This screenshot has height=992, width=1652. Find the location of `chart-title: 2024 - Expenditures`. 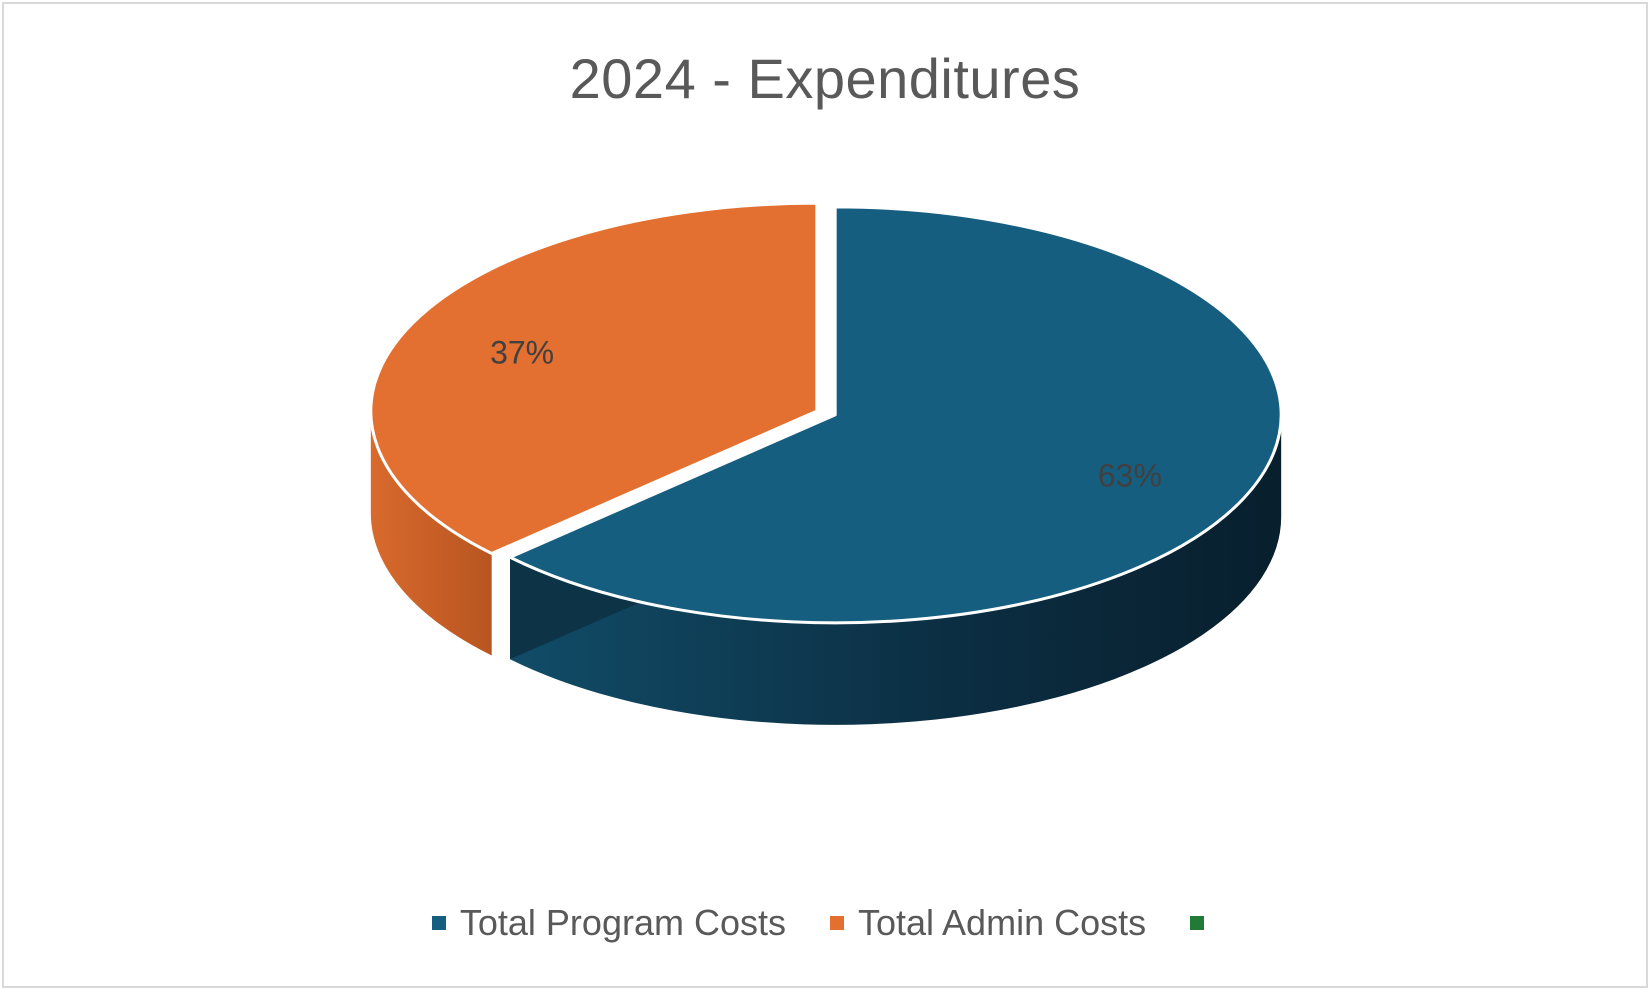

chart-title: 2024 - Expenditures is located at coordinates (825, 78).